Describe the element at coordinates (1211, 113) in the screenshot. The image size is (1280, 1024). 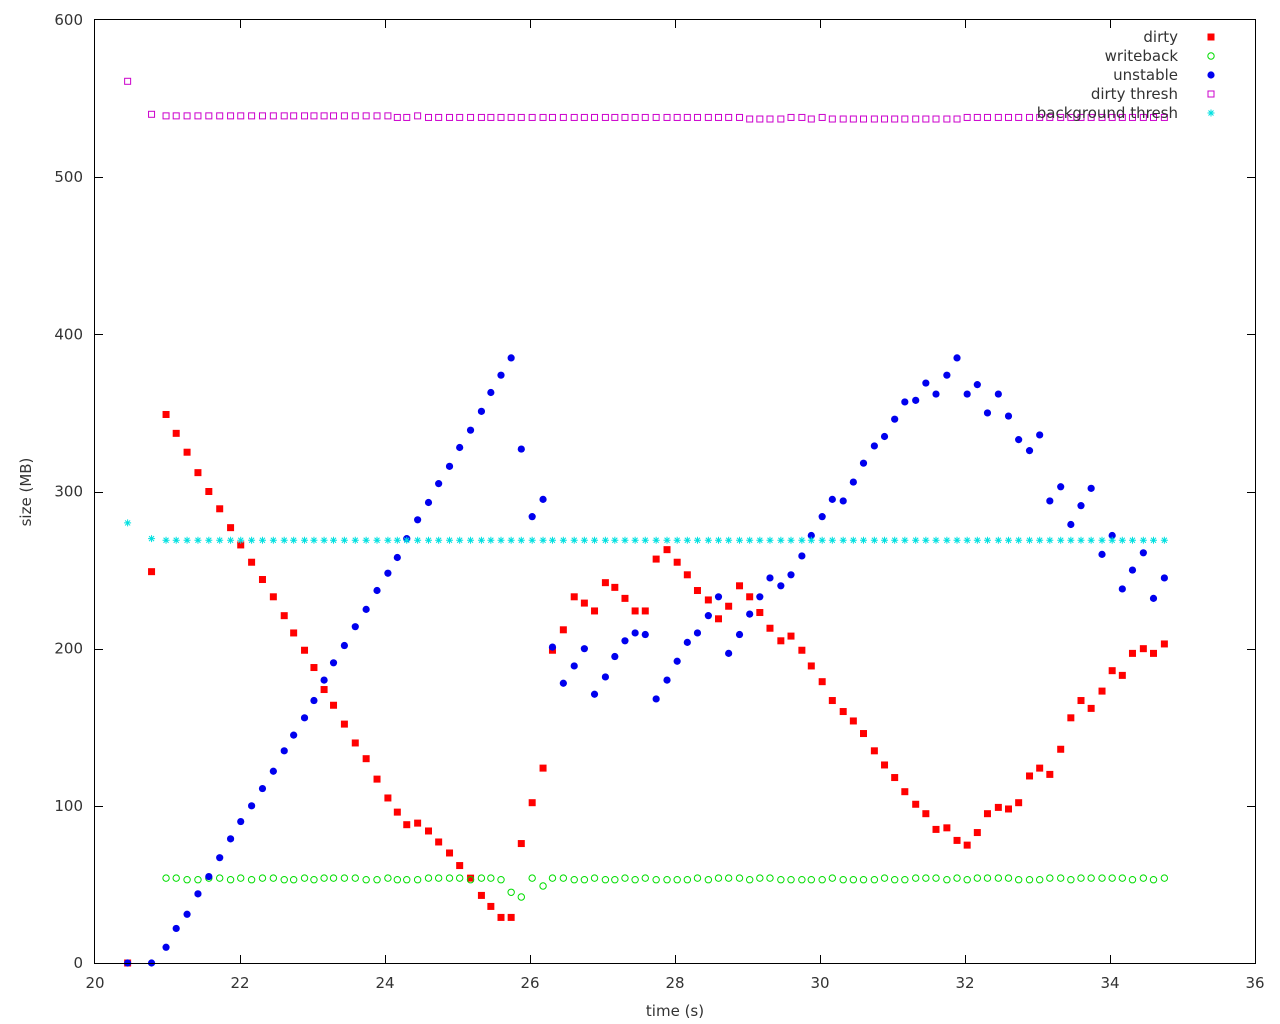
I see `legend-marker-background-thresh` at that location.